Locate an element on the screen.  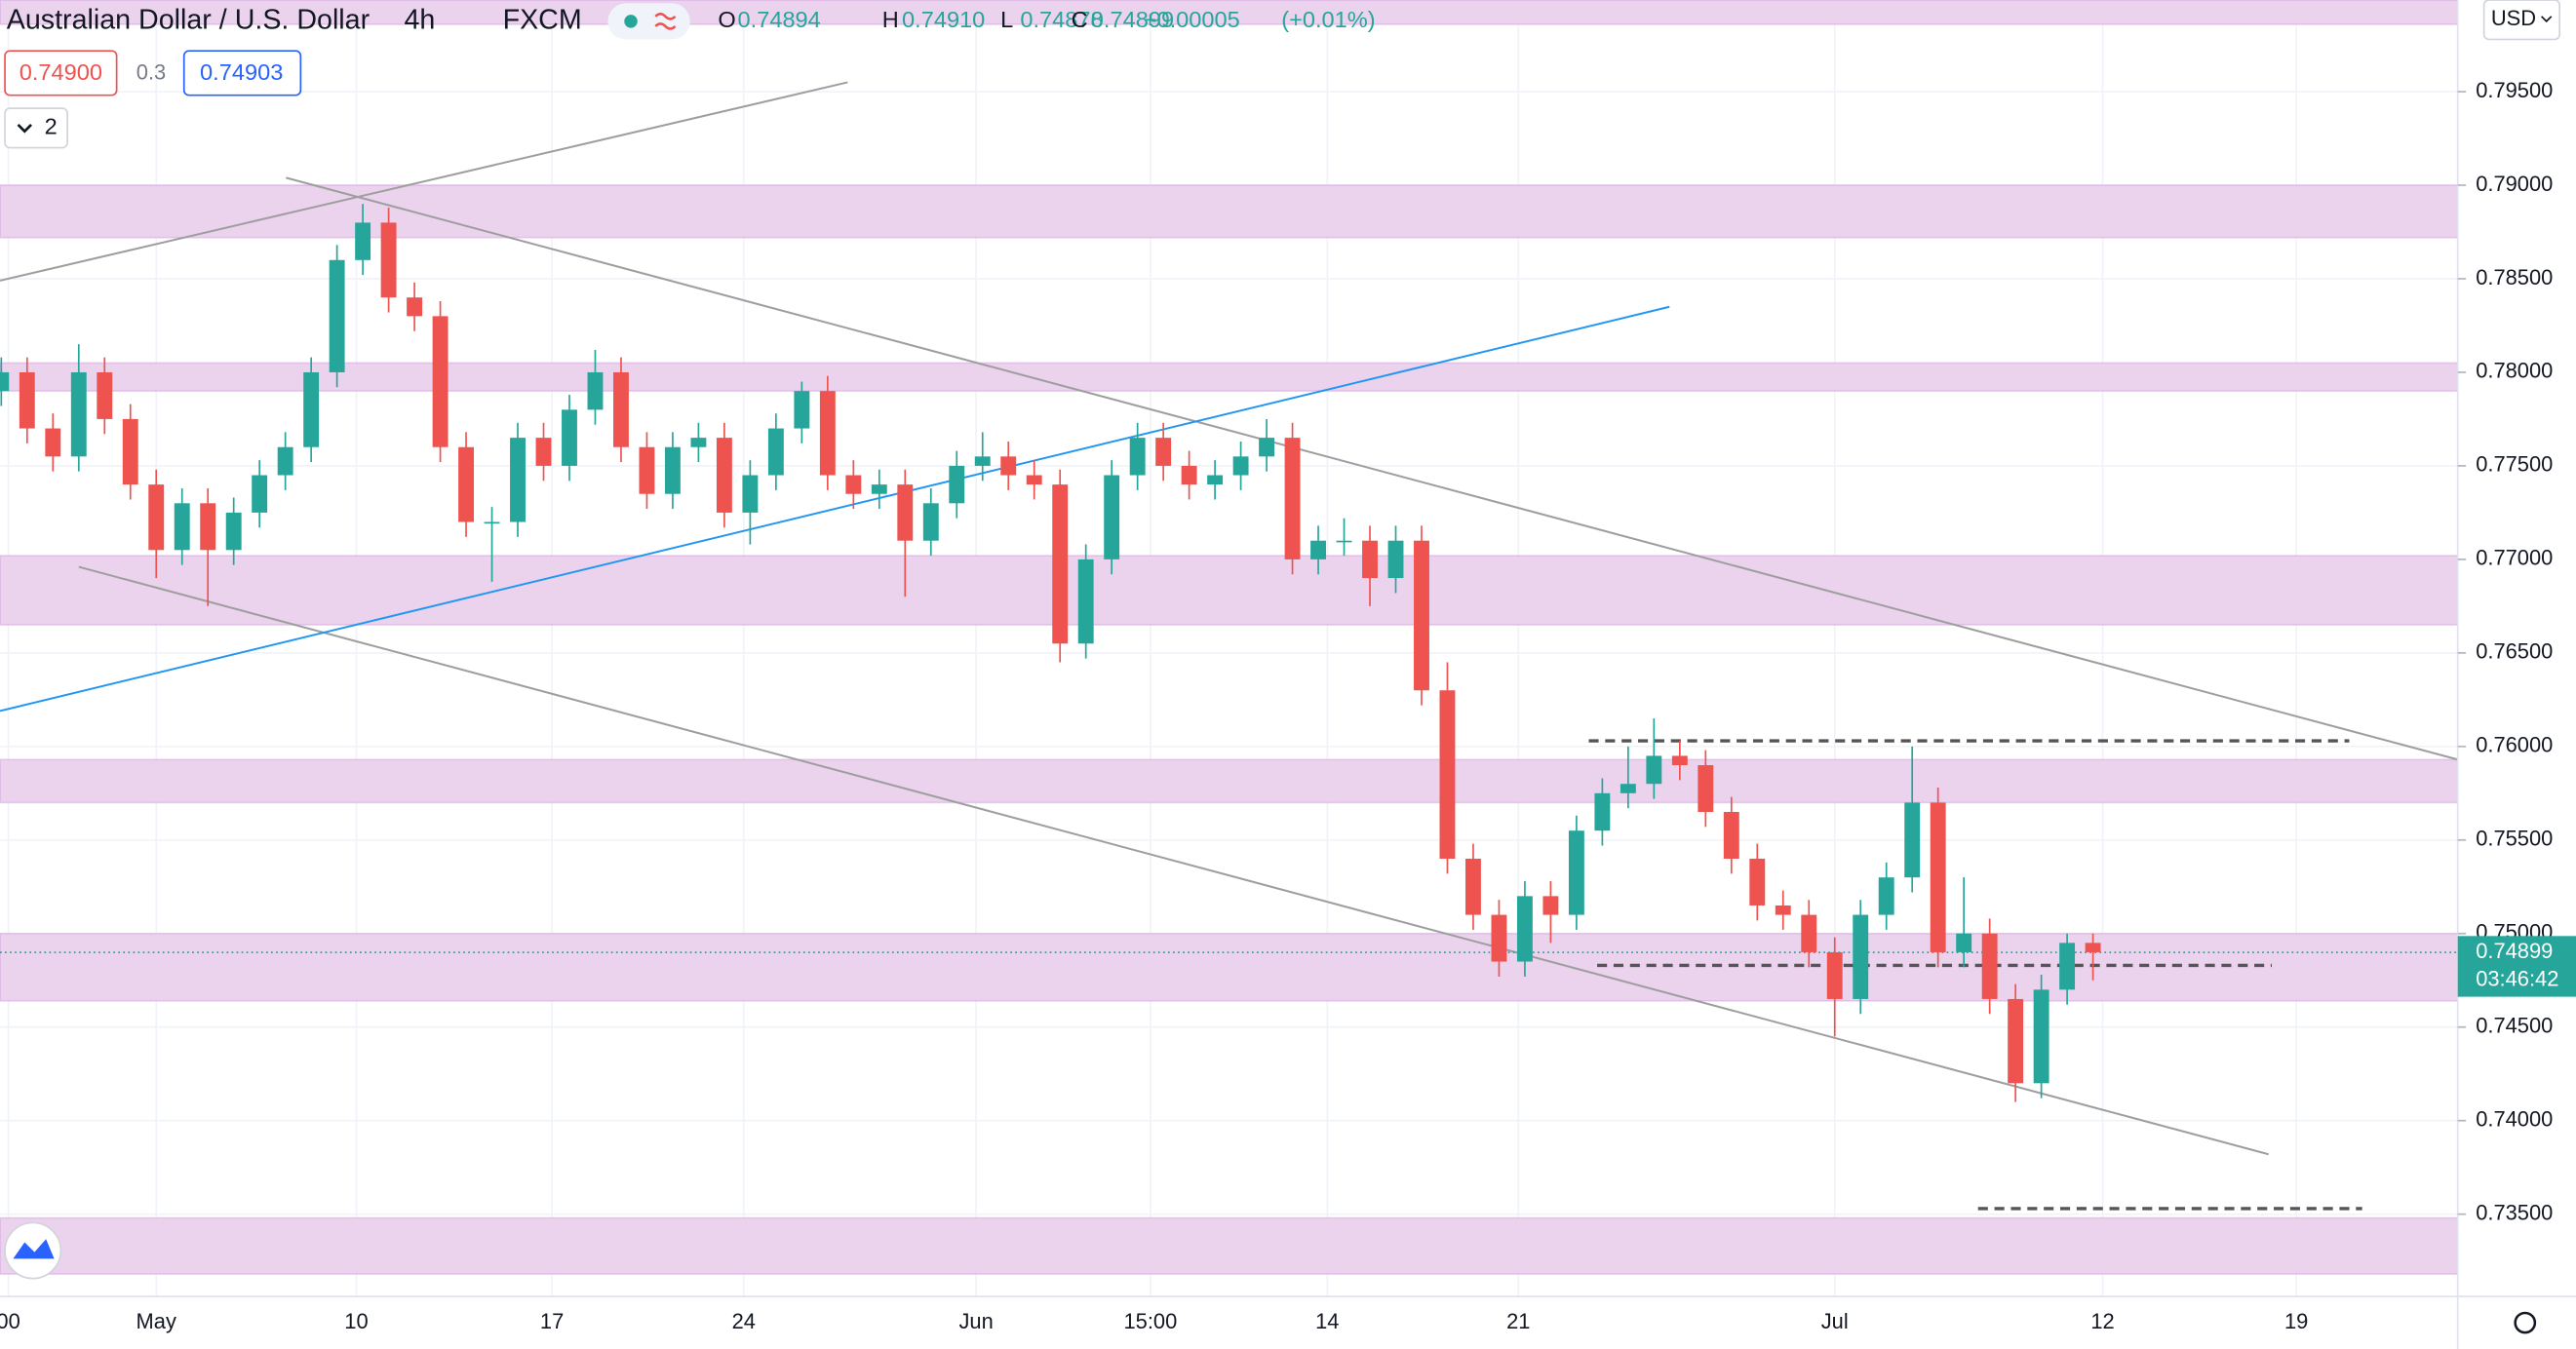
change: +0.00005 is located at coordinates (1192, 20).